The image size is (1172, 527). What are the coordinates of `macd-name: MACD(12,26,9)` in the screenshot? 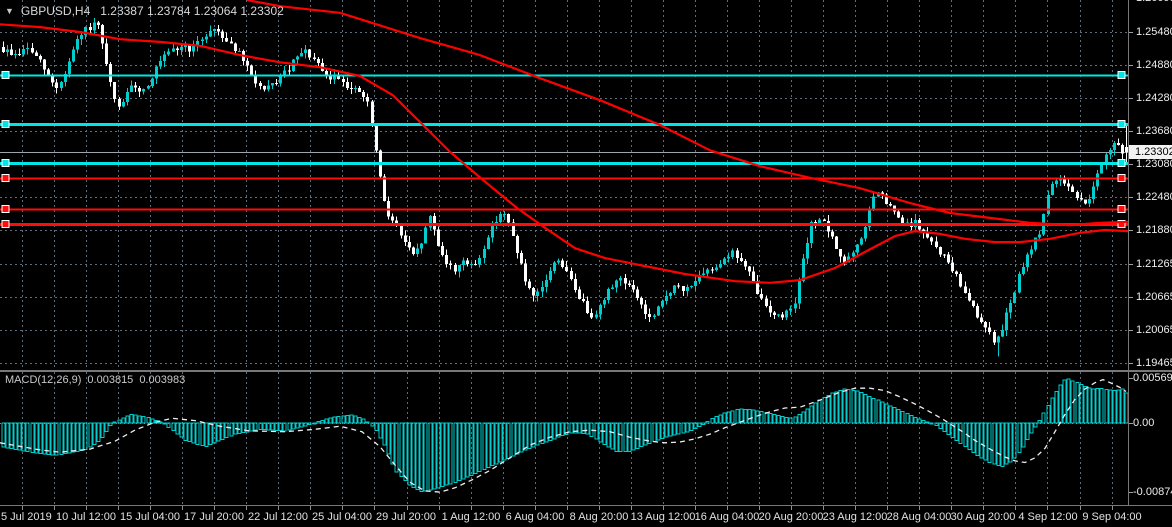 It's located at (43, 380).